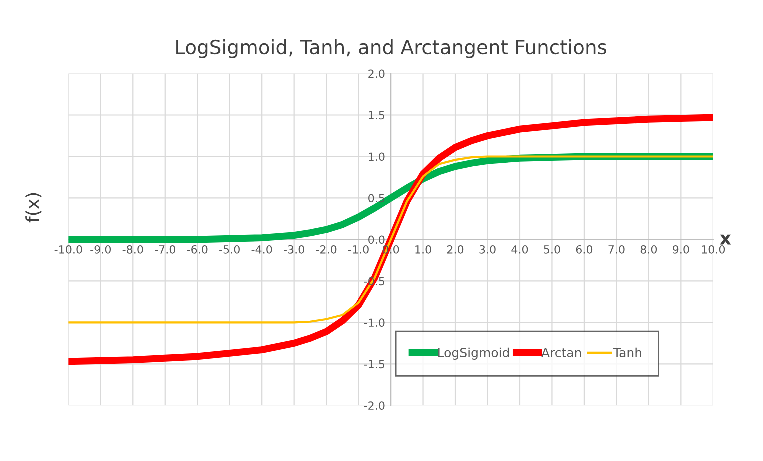  I want to click on x-tick-label: 10.0, so click(714, 249).